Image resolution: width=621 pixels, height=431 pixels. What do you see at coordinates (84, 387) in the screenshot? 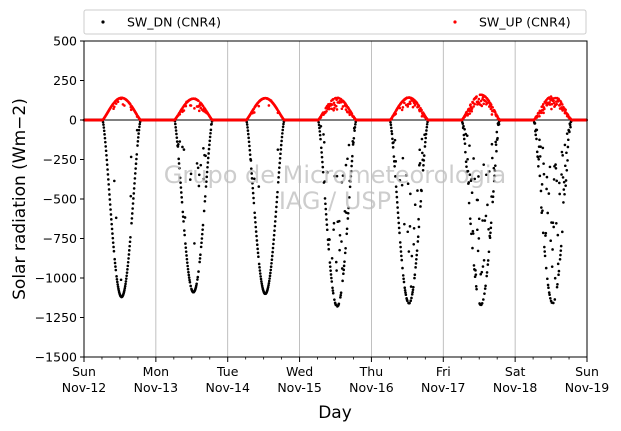
I see `x-tick-date: Nov-12` at bounding box center [84, 387].